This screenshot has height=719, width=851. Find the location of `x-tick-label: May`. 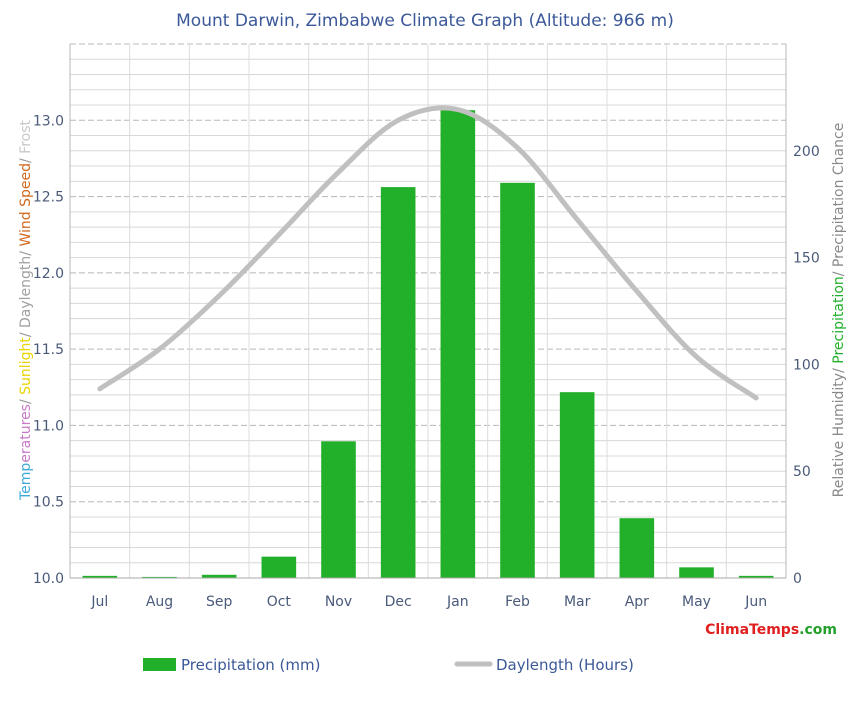

x-tick-label: May is located at coordinates (696, 602).